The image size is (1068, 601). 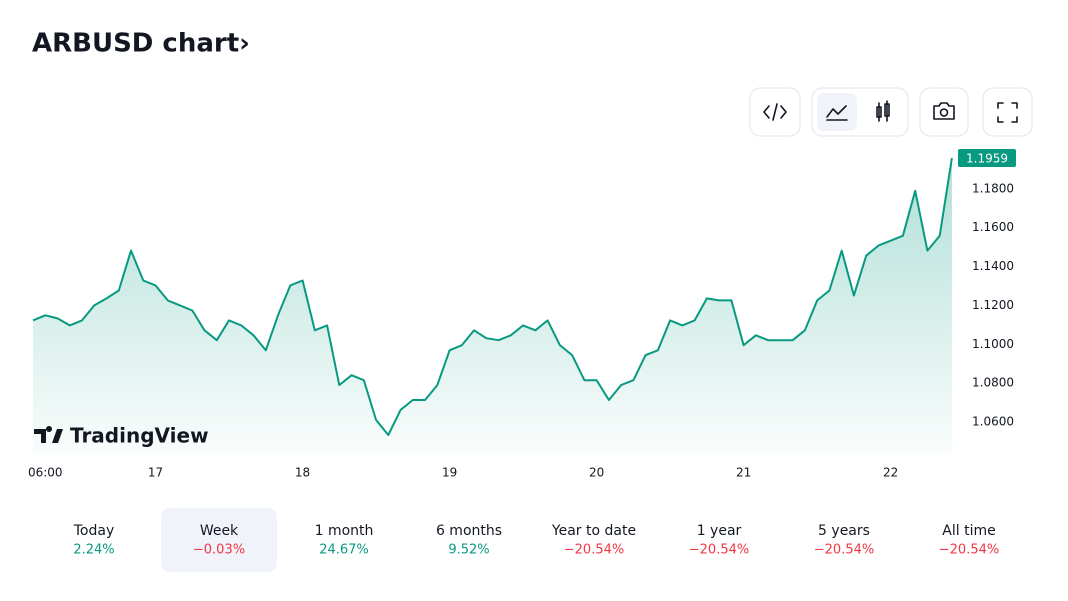 What do you see at coordinates (993, 305) in the screenshot?
I see `y-tick-label: 1.1200` at bounding box center [993, 305].